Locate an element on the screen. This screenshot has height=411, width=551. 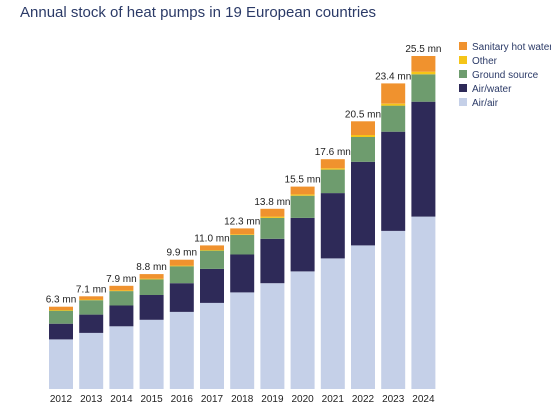
bar-segment-sanitary-hot-water-2017 is located at coordinates (212, 247).